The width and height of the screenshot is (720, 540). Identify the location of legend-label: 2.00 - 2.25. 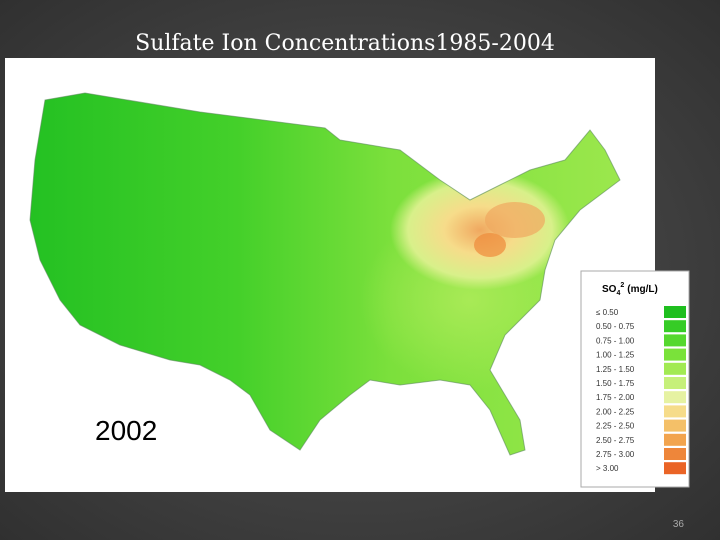
(615, 411).